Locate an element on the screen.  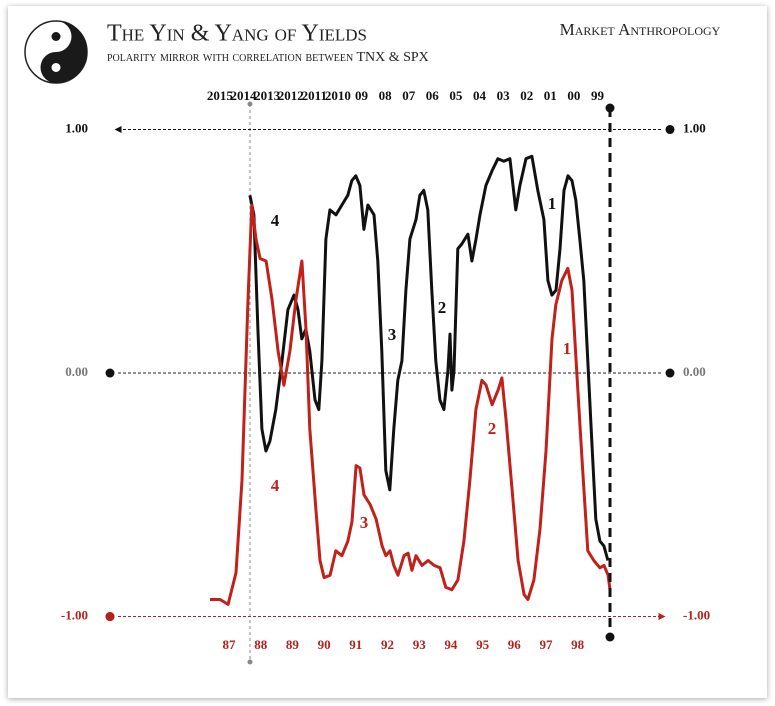
y-tick-label-right: -1.00 is located at coordinates (696, 615).